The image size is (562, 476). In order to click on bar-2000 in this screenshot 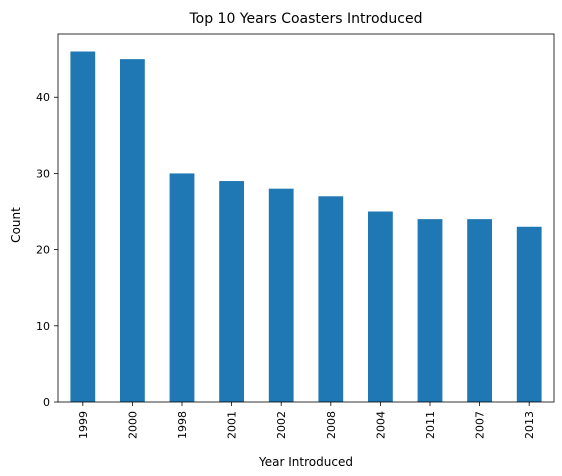, I will do `click(132, 230)`.